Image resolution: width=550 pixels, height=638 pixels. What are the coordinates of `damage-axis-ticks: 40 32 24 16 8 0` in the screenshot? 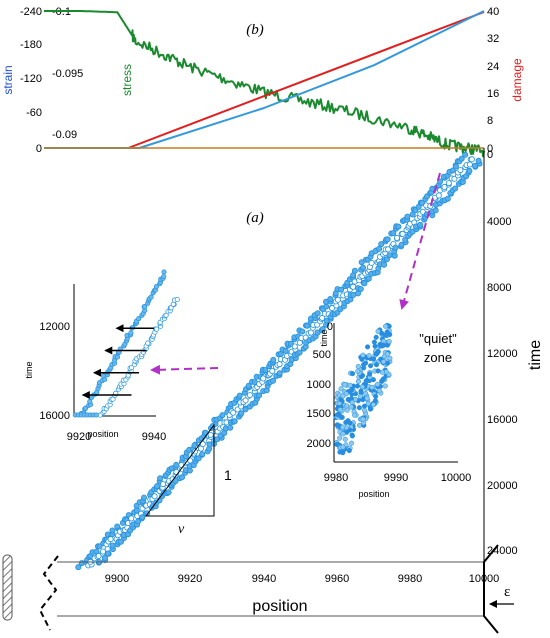 It's located at (493, 80).